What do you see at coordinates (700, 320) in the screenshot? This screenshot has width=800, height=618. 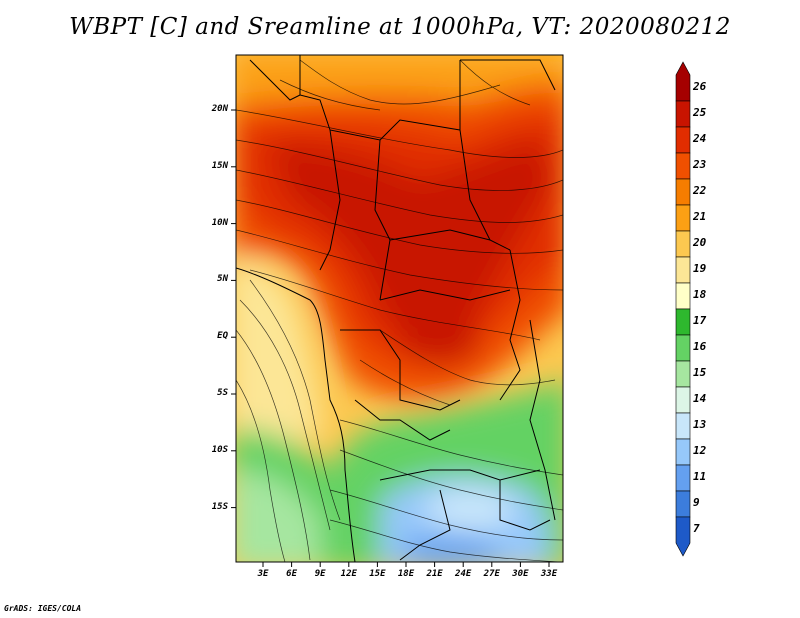 I see `colorbar-tick-label: 17` at bounding box center [700, 320].